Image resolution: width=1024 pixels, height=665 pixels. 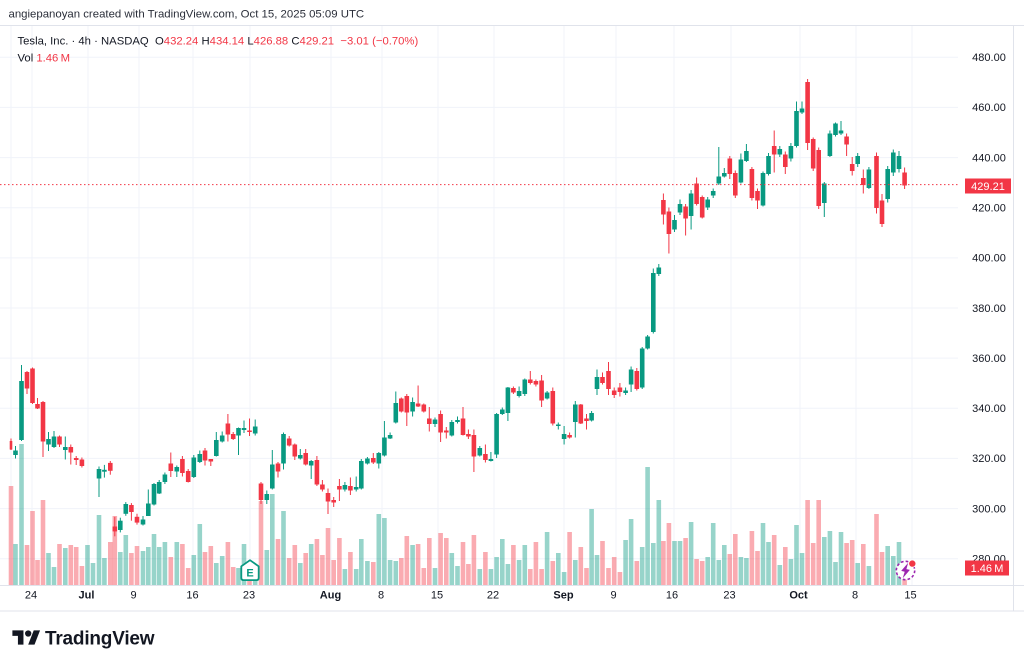 What do you see at coordinates (100, 639) in the screenshot?
I see `svg-text: TradingView` at bounding box center [100, 639].